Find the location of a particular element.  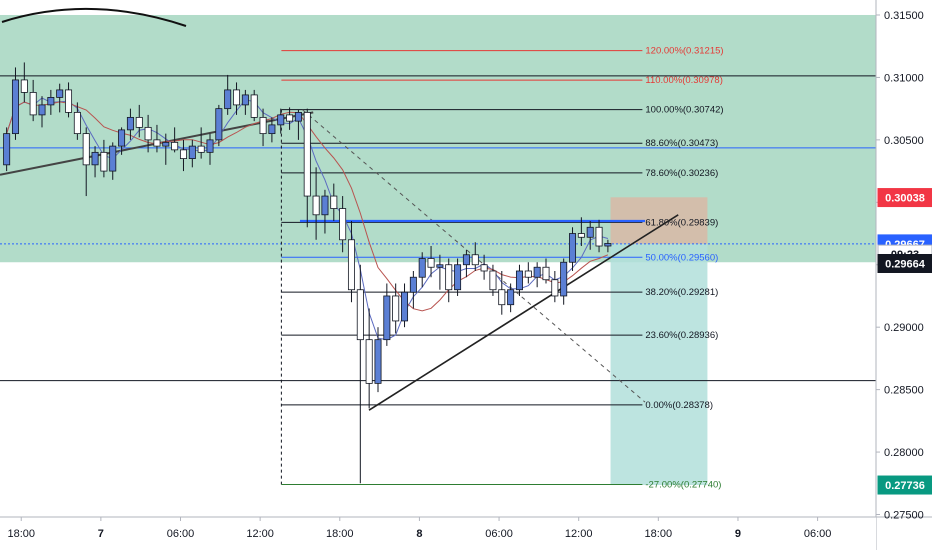

fib-level-label: 88.60%(0.30473) is located at coordinates (681, 143).